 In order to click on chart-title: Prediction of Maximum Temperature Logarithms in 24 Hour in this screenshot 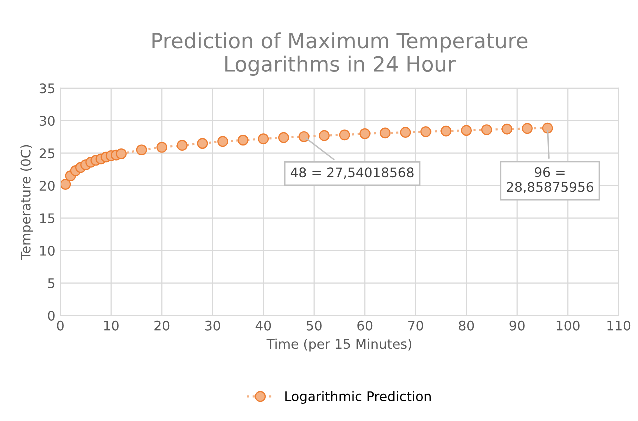, I will do `click(340, 54)`.